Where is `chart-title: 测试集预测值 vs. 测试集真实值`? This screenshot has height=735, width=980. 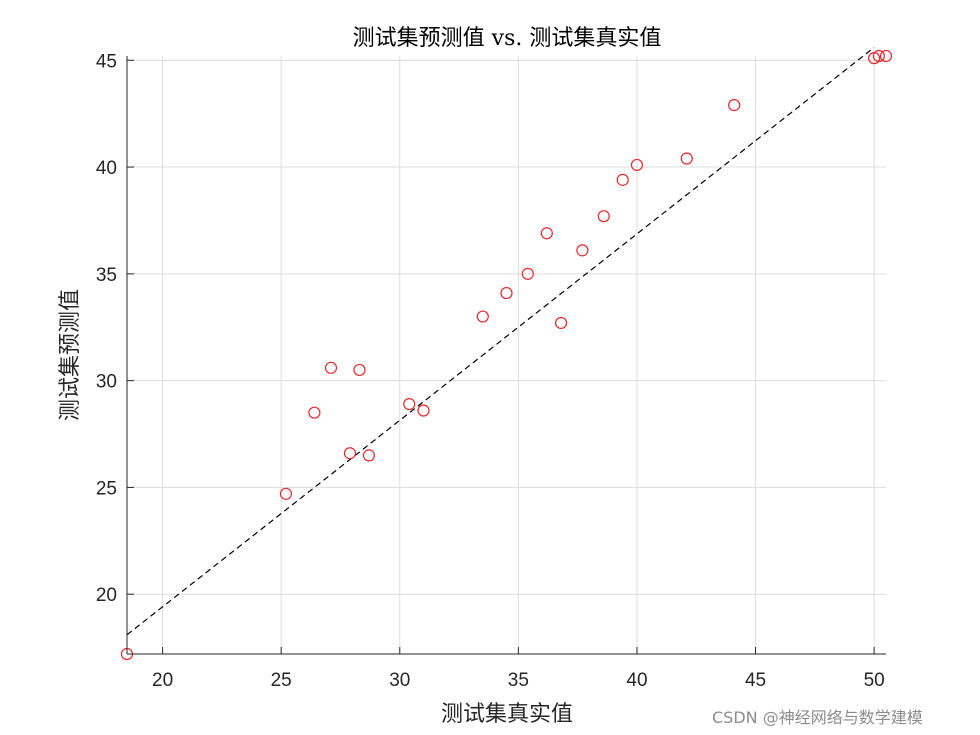
chart-title: 测试集预测值 vs. 测试集真实值 is located at coordinates (507, 38).